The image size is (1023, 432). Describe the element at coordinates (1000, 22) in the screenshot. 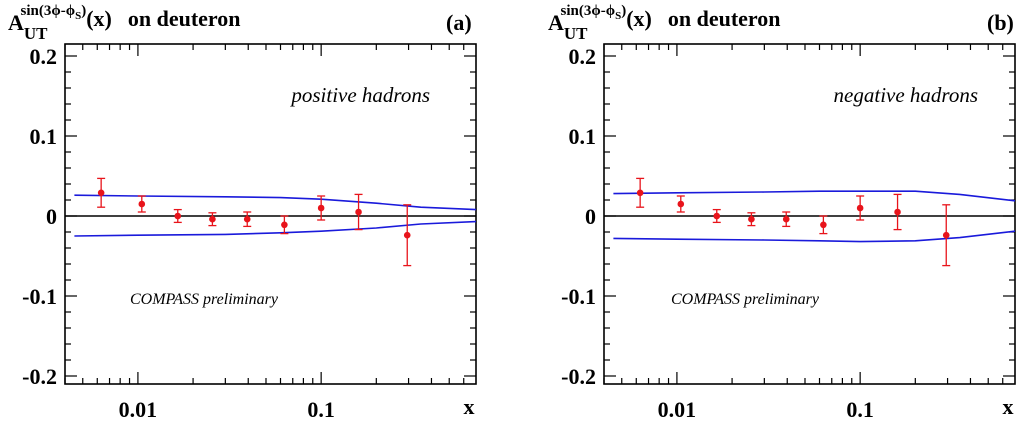

I see `panel-label: (b)` at that location.